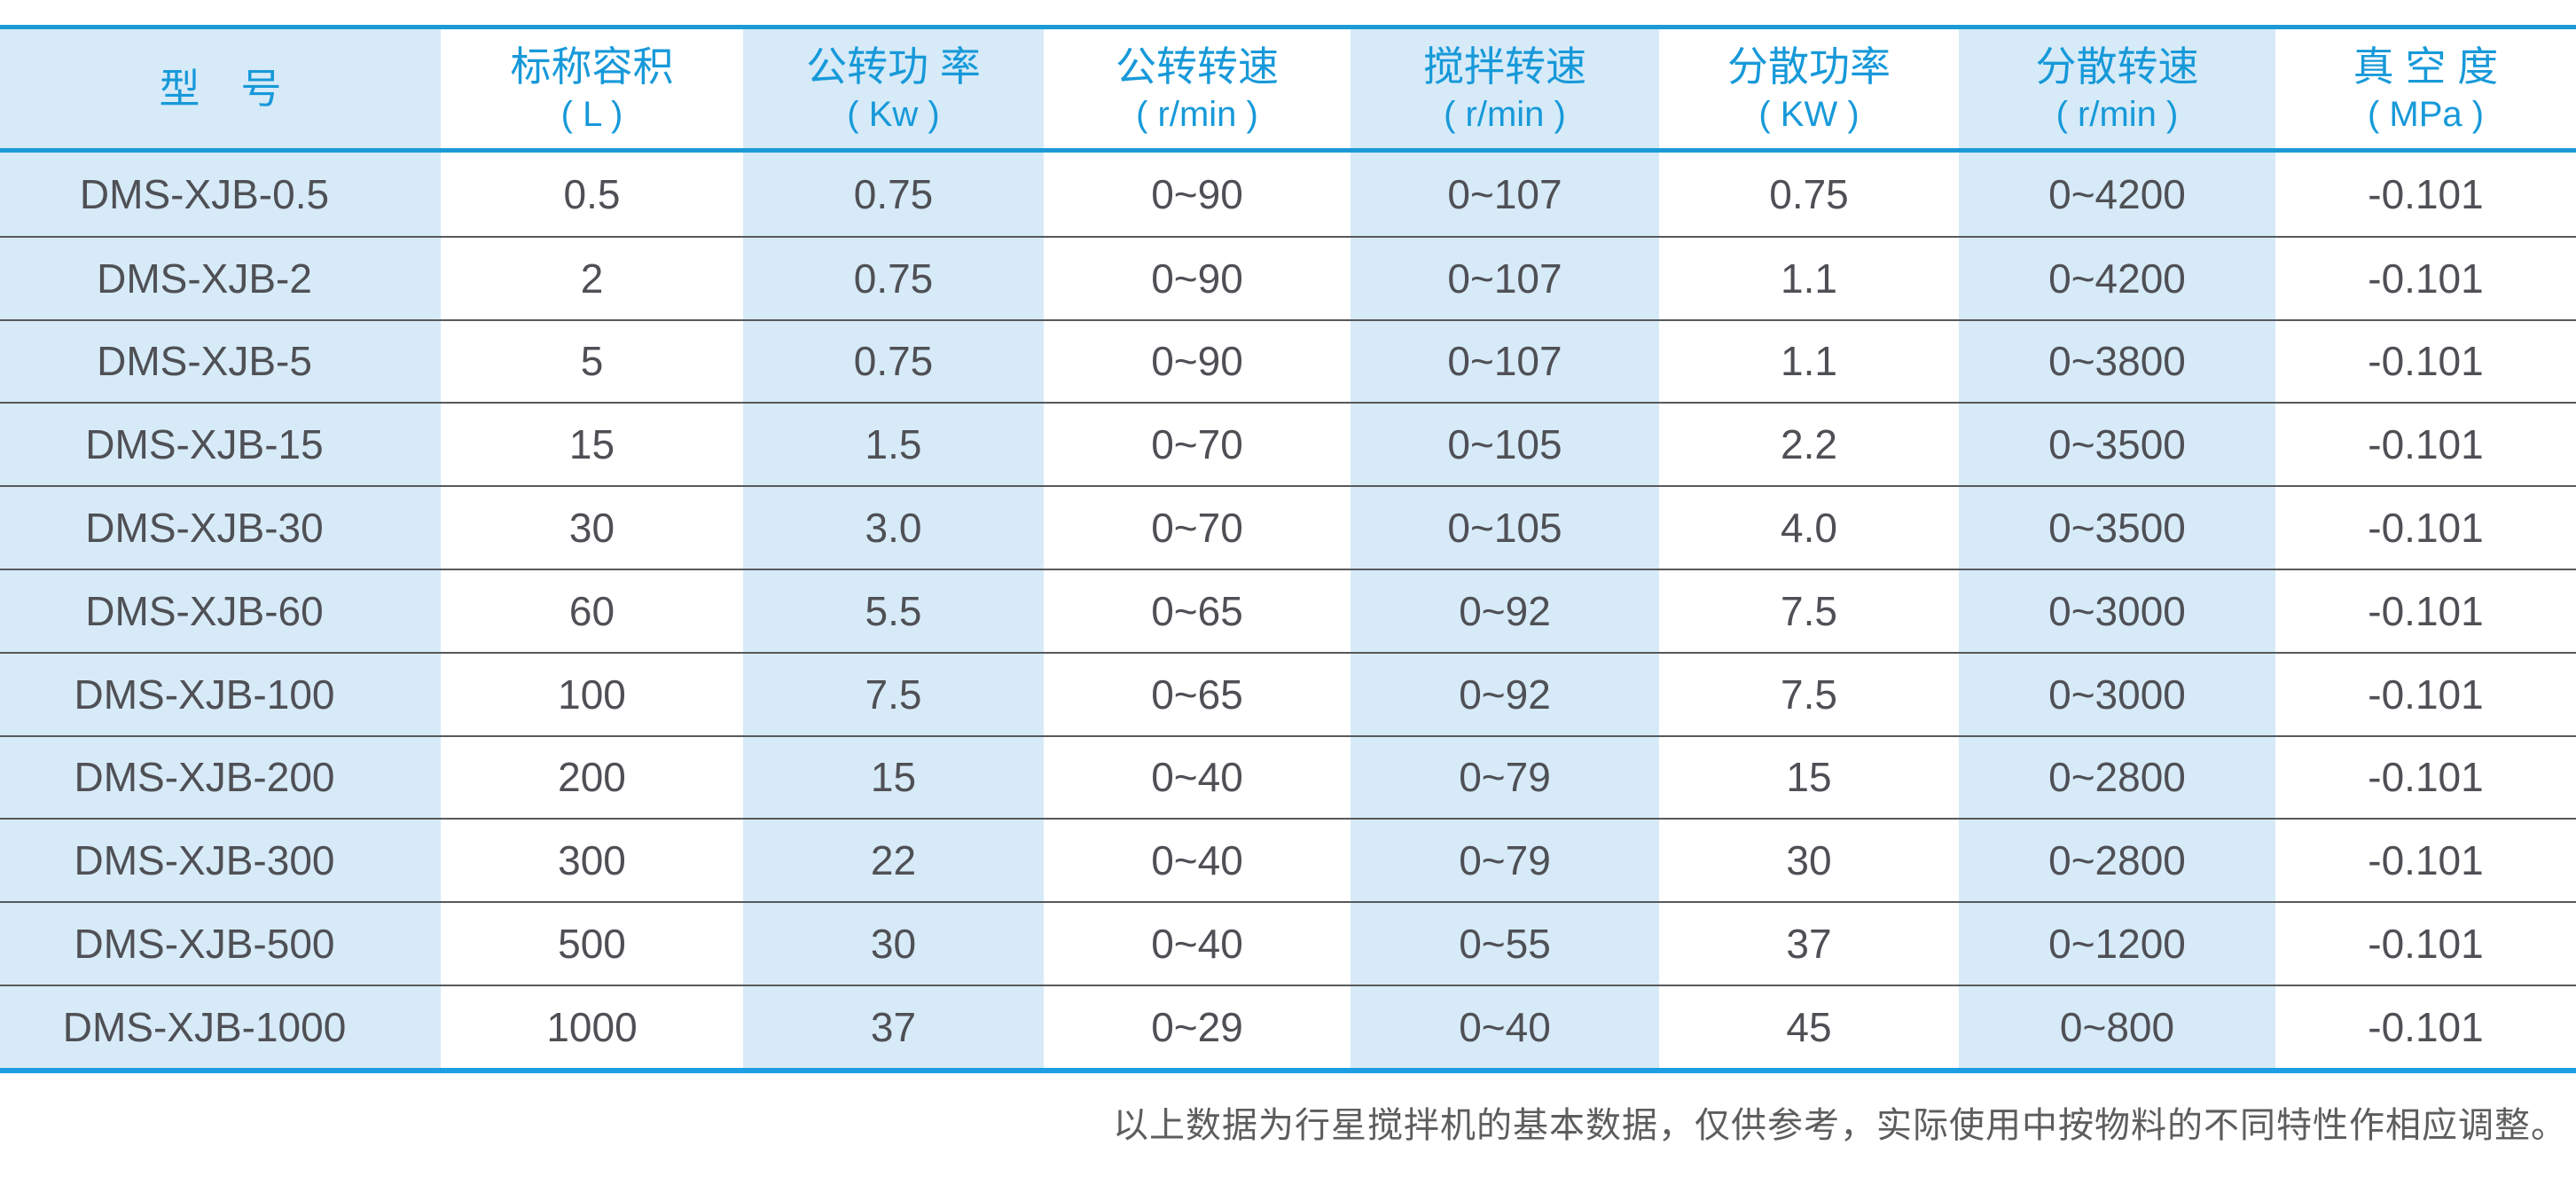 Image resolution: width=2576 pixels, height=1177 pixels. Describe the element at coordinates (2117, 944) in the screenshot. I see `value-cell: 0~1200` at that location.